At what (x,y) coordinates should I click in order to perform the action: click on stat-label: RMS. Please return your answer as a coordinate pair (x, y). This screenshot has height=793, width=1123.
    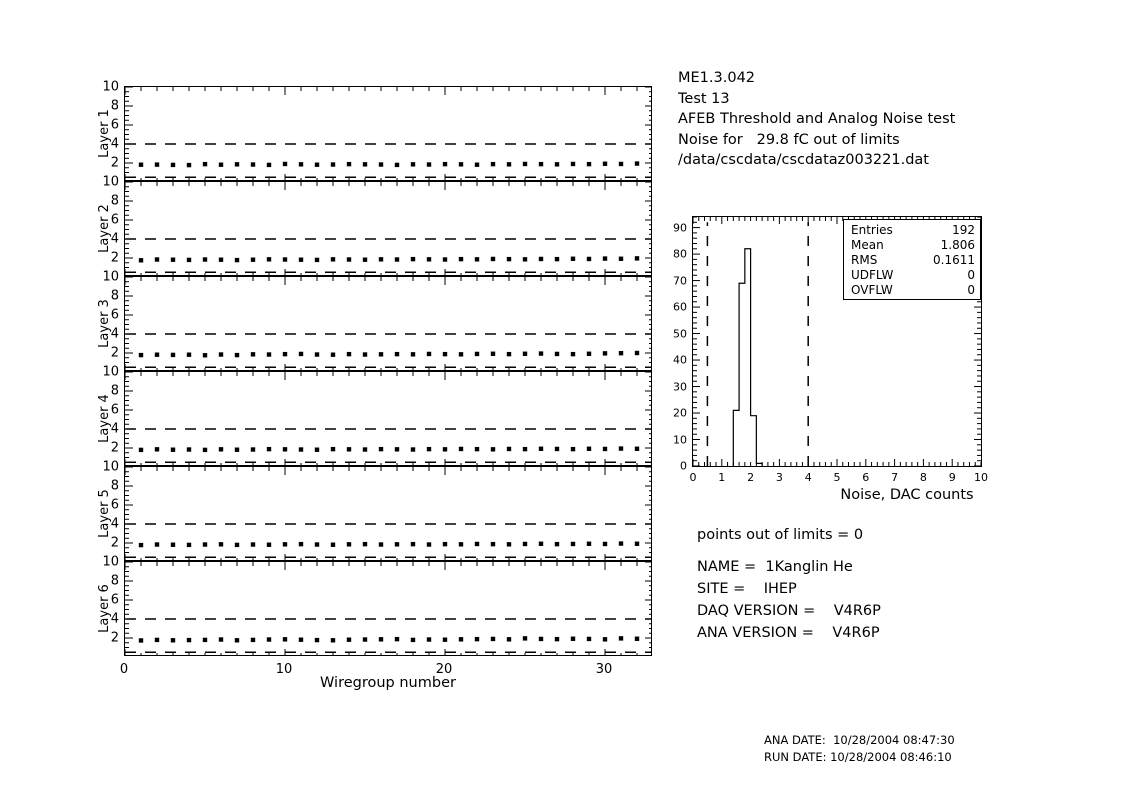
    Looking at the image, I should click on (864, 260).